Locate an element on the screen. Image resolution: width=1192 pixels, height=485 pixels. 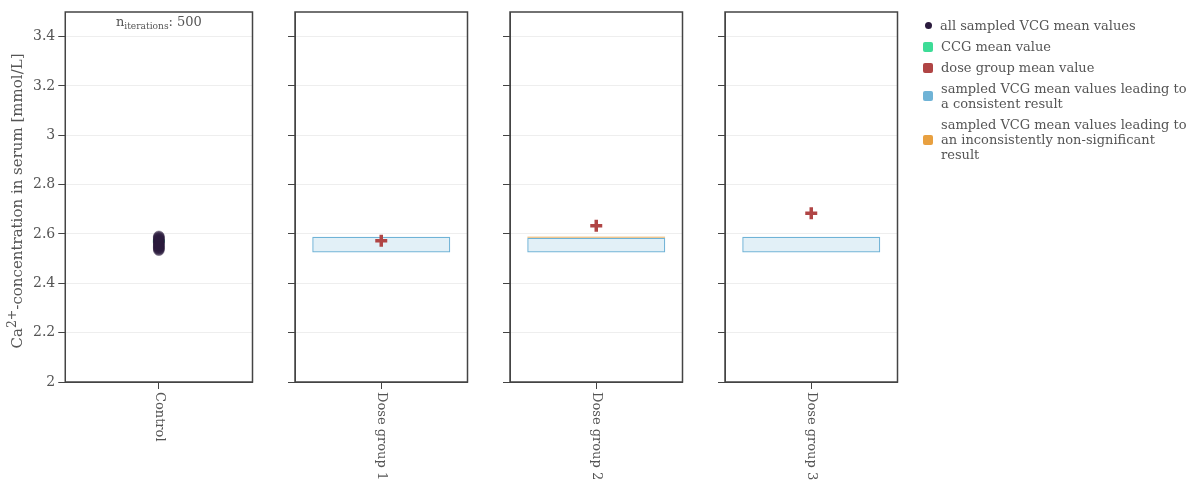
y-tick-label: 3 is located at coordinates (51, 133).